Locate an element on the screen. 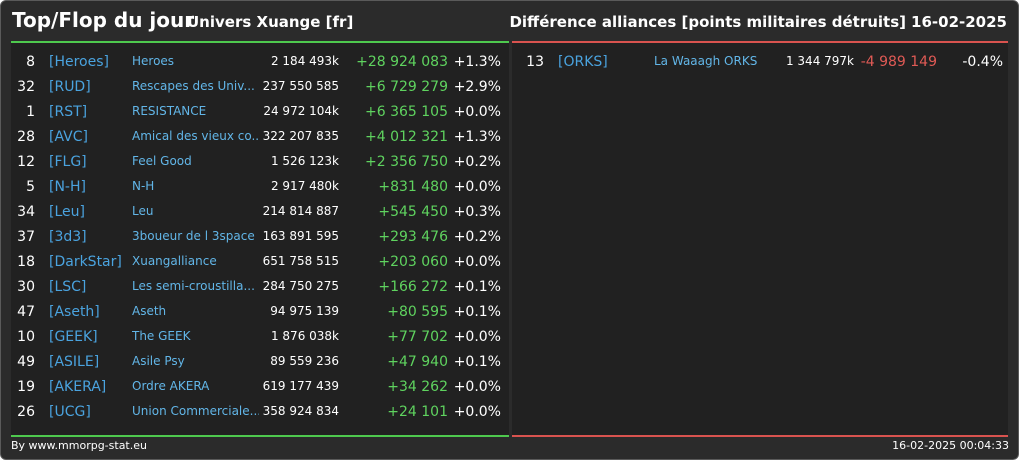  percent-cell: +2.9% is located at coordinates (477, 87).